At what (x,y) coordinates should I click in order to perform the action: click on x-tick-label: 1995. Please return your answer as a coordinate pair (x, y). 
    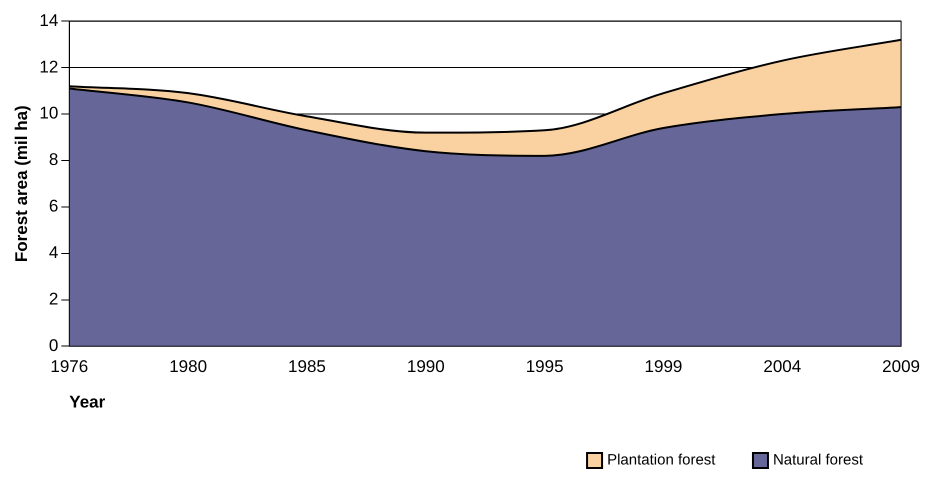
    Looking at the image, I should click on (545, 366).